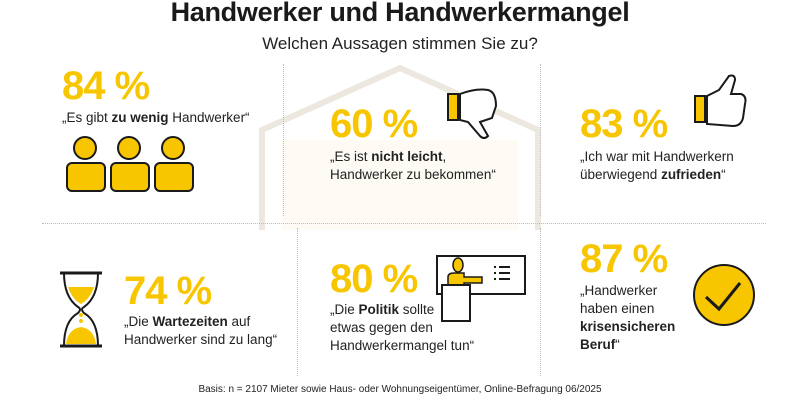 The width and height of the screenshot is (800, 400). I want to click on stat-value: 83 %, so click(624, 124).